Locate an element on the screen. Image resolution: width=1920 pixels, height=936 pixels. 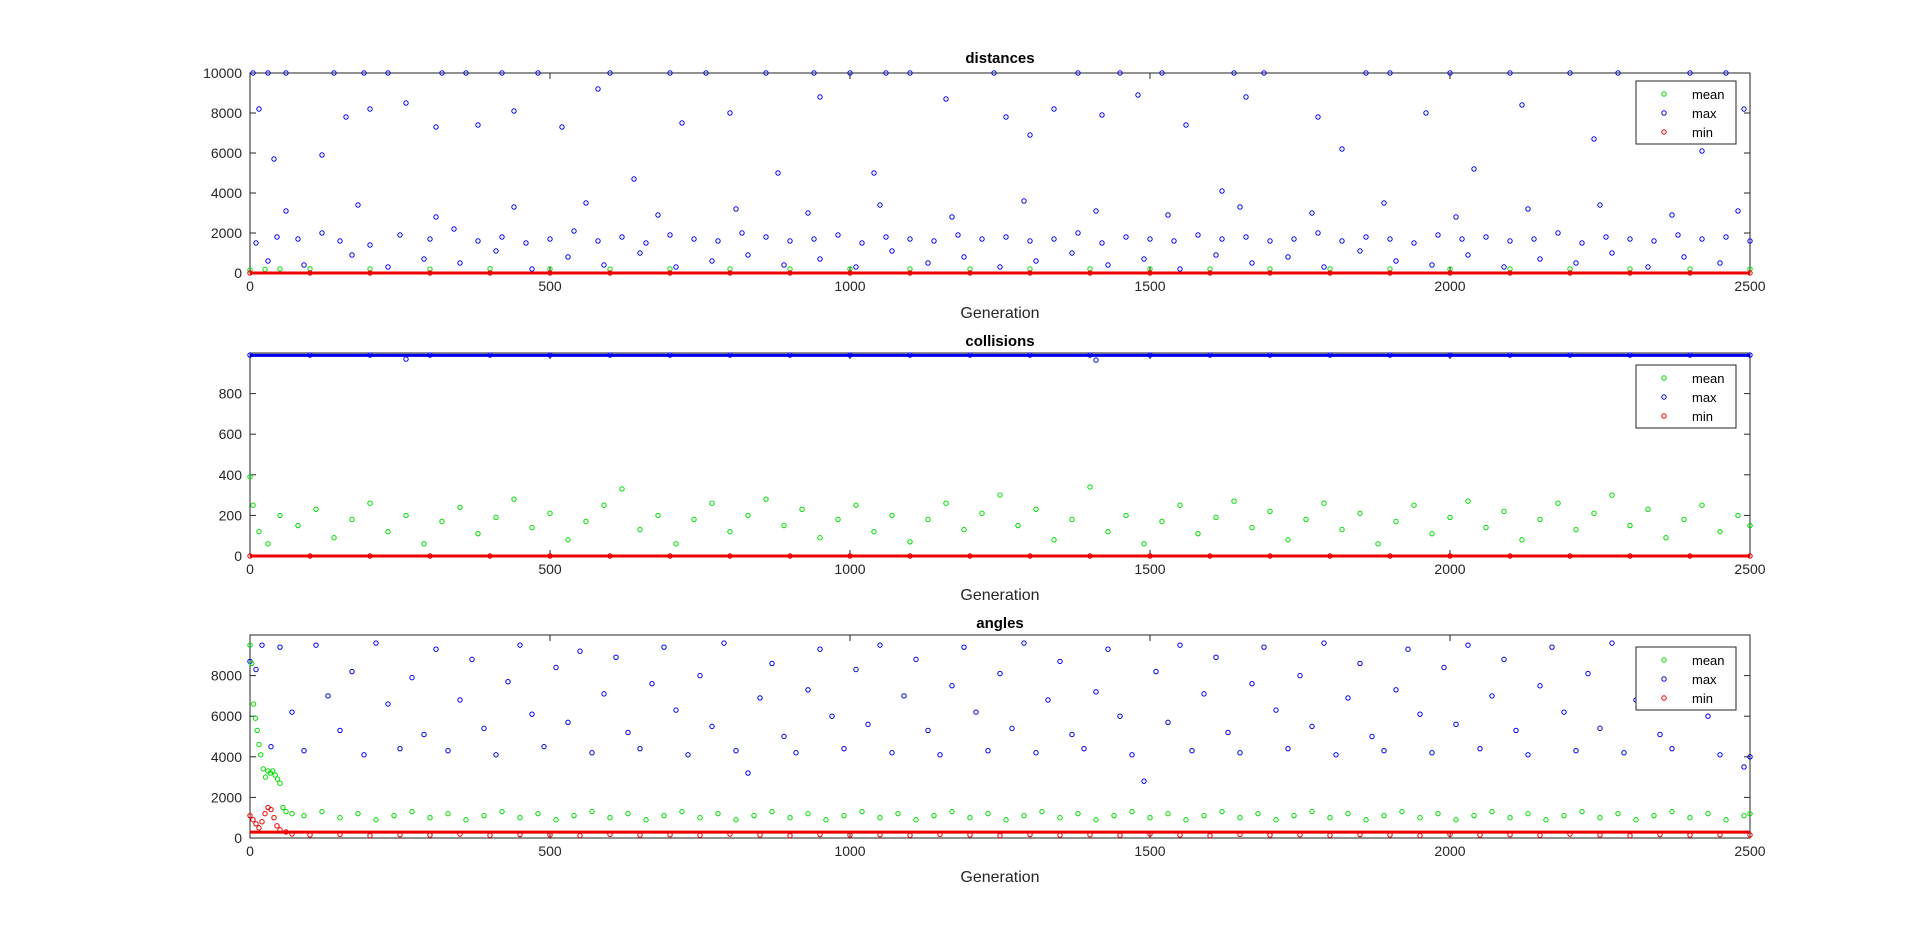
legend-box is located at coordinates (1686, 396).